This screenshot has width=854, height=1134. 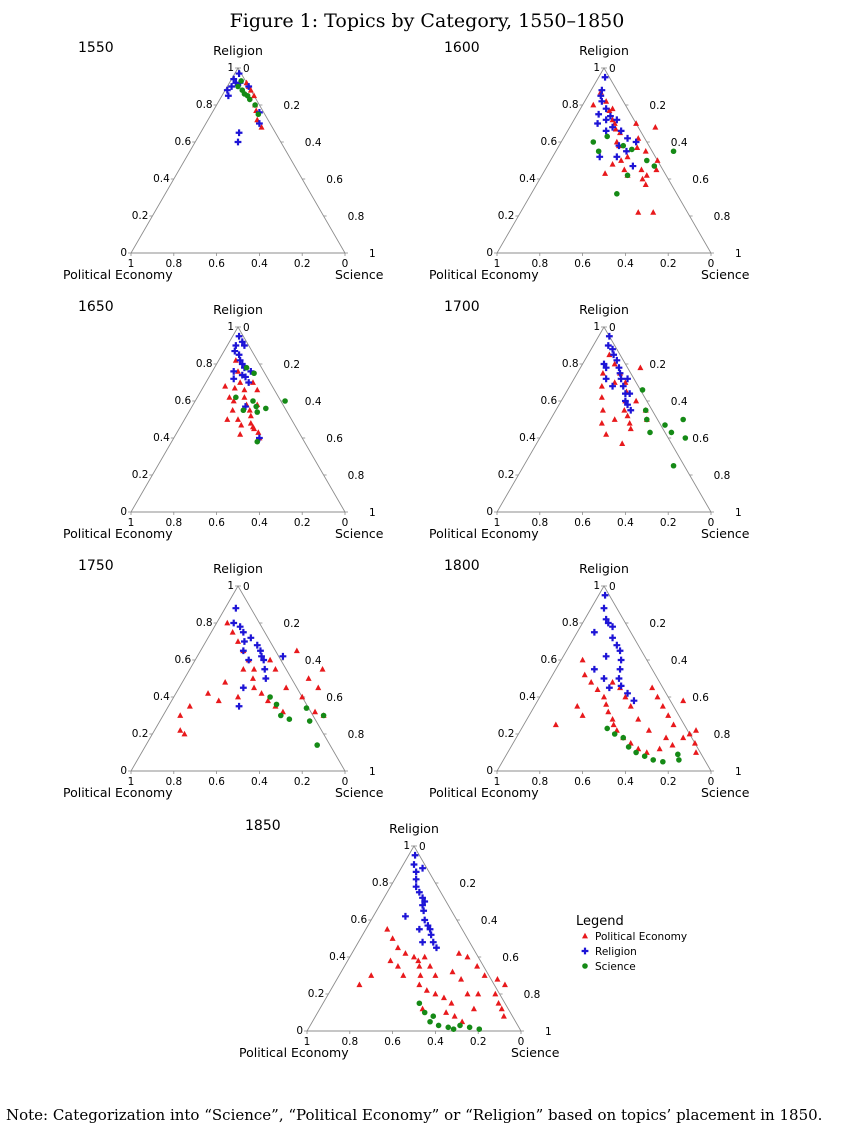 What do you see at coordinates (462, 48) in the screenshot?
I see `panel-year-label: 1600` at bounding box center [462, 48].